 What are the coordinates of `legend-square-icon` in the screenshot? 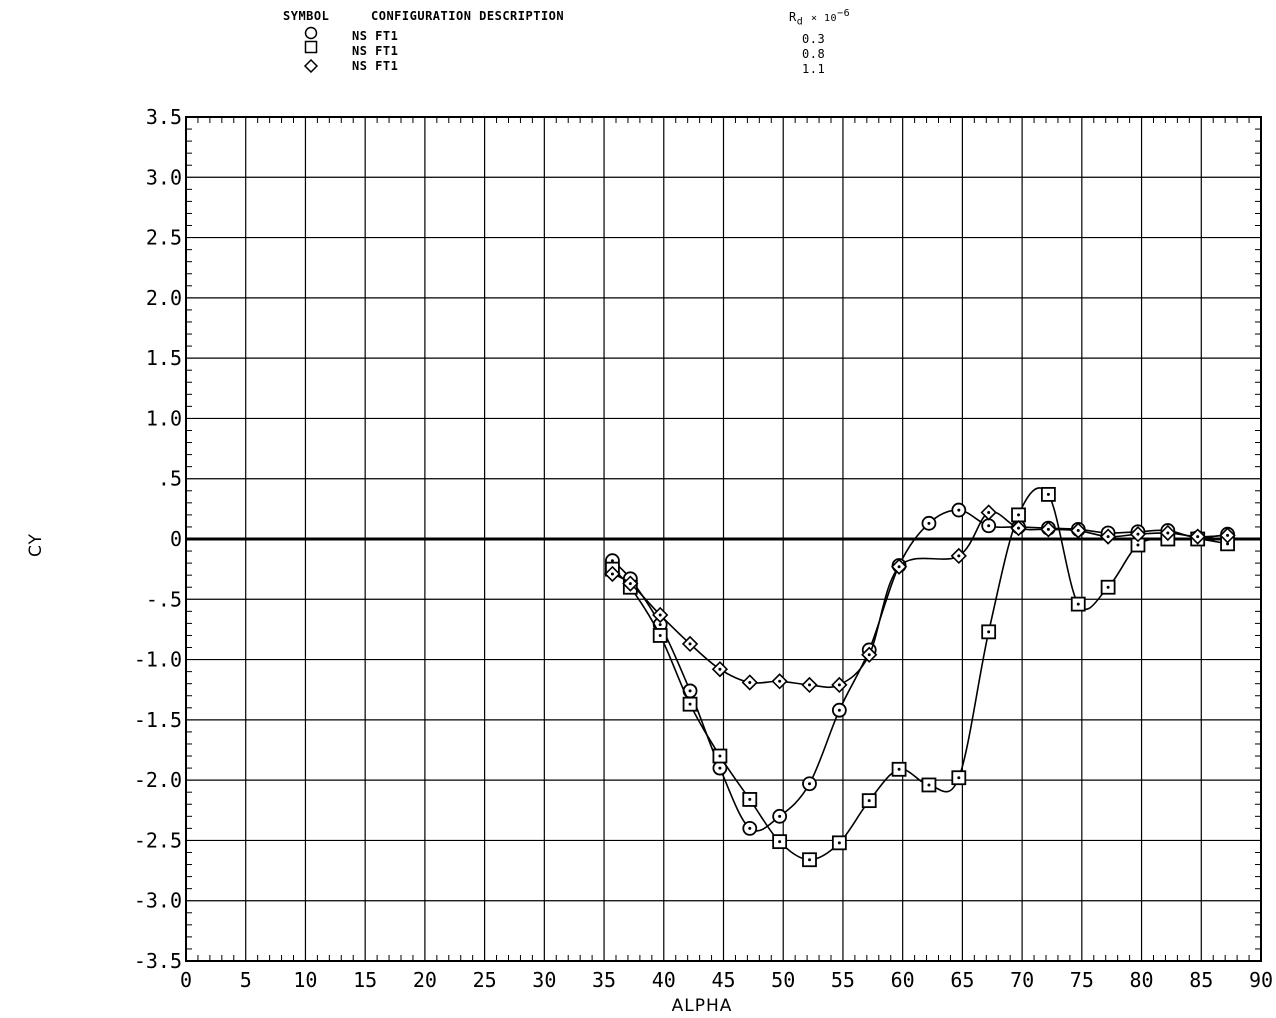 It's located at (311, 47).